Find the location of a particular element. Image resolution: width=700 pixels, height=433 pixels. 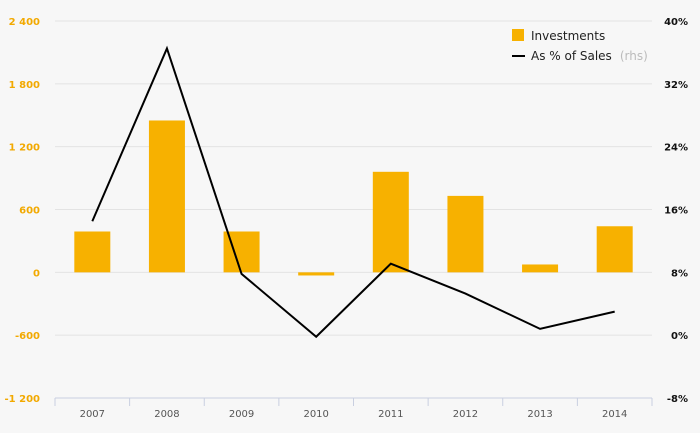

x-tick-label: 2007 is located at coordinates (92, 414).